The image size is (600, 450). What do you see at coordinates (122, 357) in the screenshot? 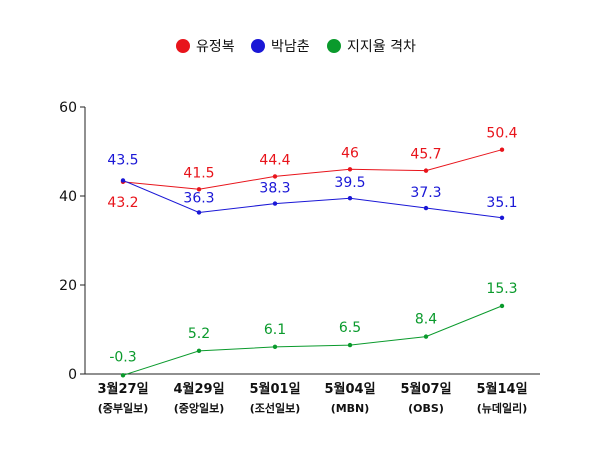
I see `data-label: -0.3` at bounding box center [122, 357].